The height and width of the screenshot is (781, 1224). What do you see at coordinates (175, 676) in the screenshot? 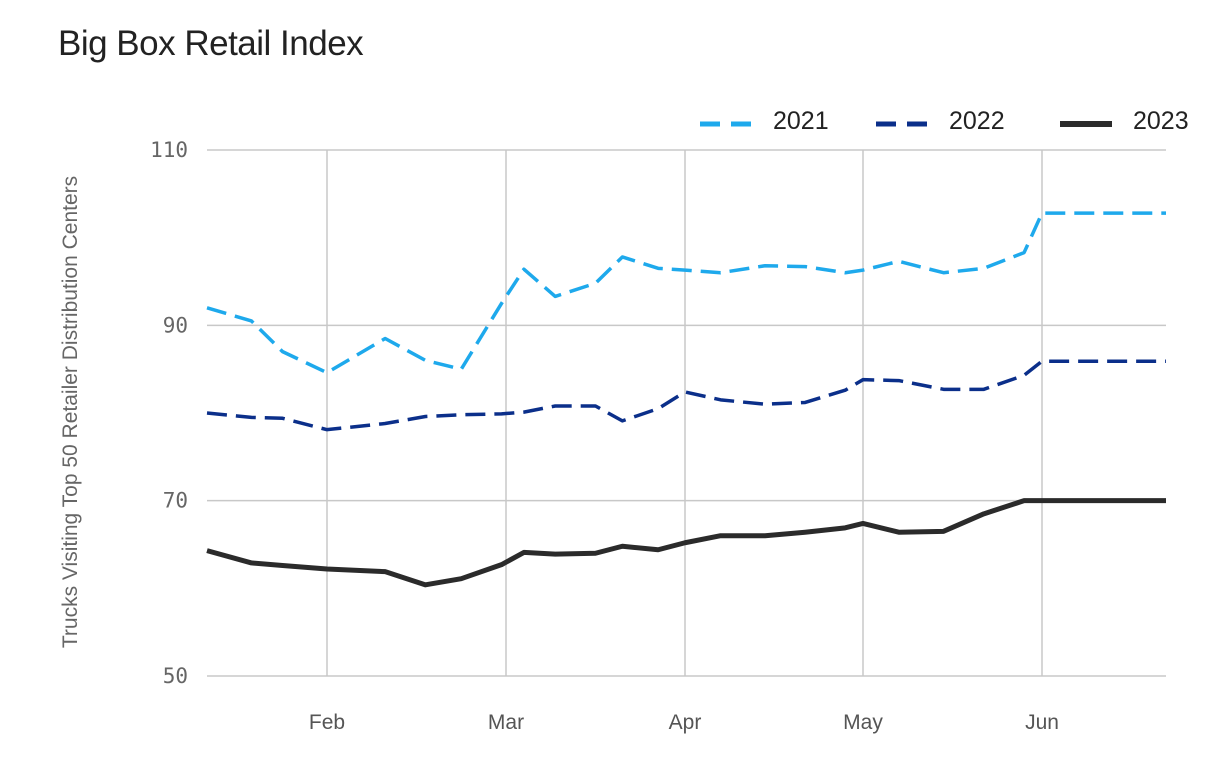
I see `y-tick-label: 50` at bounding box center [175, 676].